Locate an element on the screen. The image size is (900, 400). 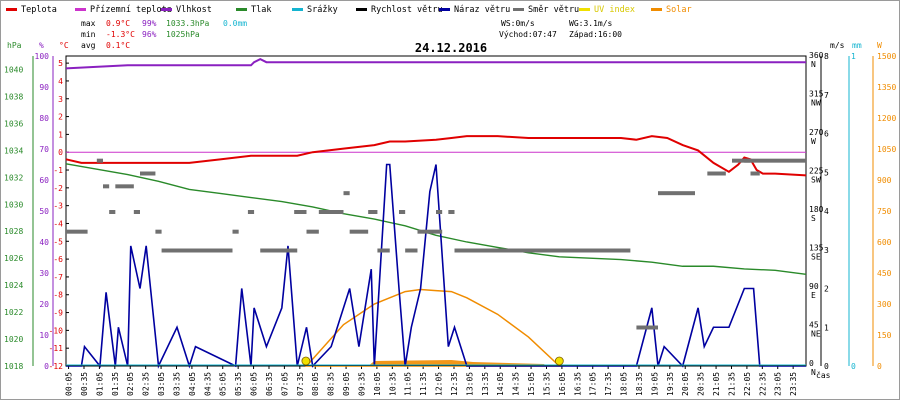
temp-tick-10: -2 is located at coordinates (58, 188).